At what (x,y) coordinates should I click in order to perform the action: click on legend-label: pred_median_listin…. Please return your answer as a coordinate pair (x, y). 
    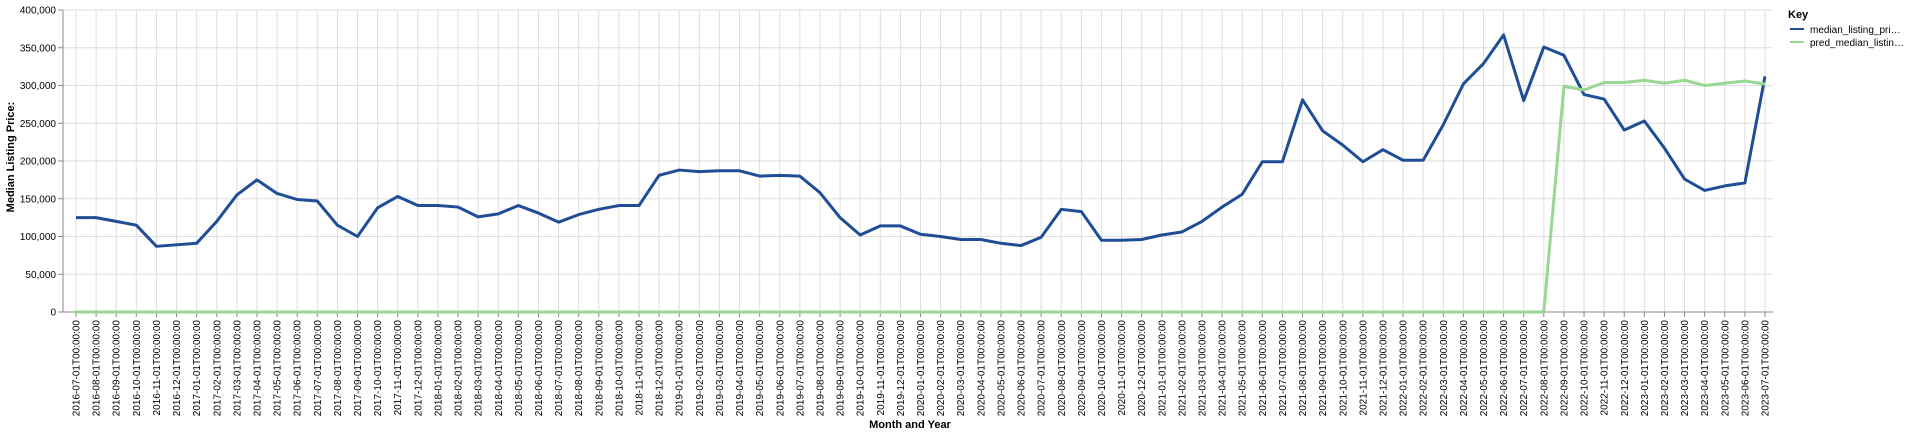
    Looking at the image, I should click on (1857, 43).